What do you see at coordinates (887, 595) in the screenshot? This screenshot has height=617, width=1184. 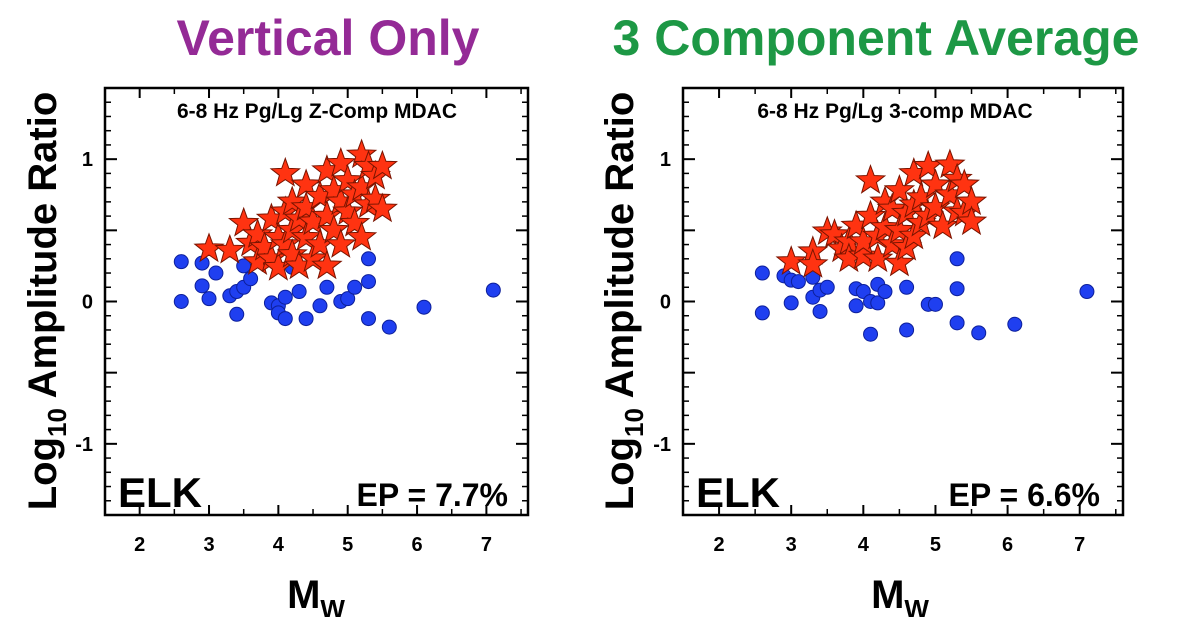 I see `right-x-axis-title-main: M` at bounding box center [887, 595].